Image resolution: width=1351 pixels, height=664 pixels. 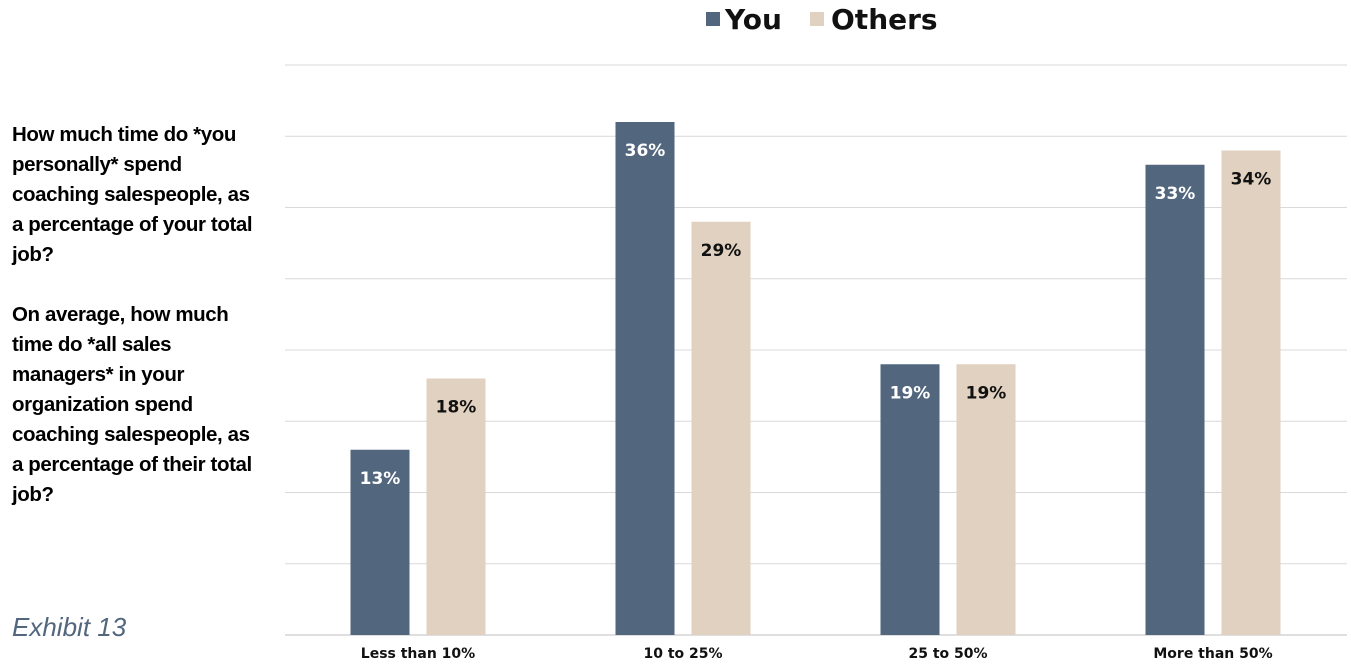 What do you see at coordinates (380, 479) in the screenshot?
I see `data-label-you-1: 13%` at bounding box center [380, 479].